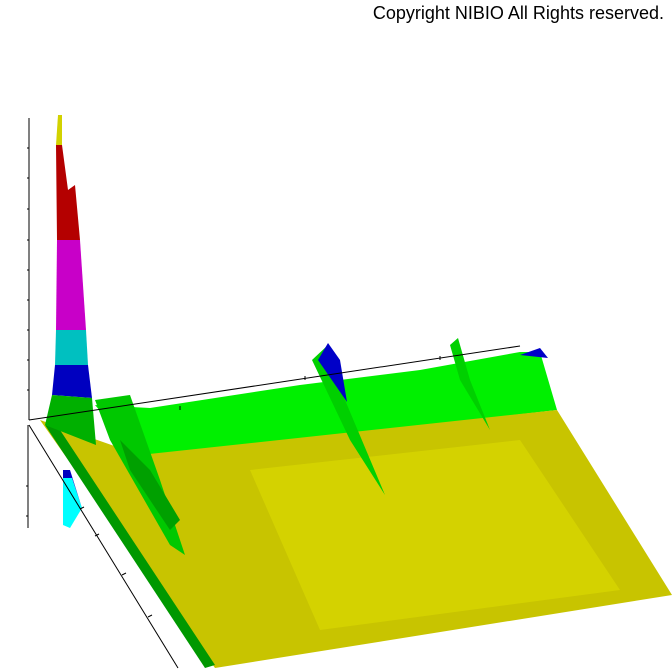 This screenshot has height=672, width=672. Describe the element at coordinates (518, 13) in the screenshot. I see `copyright-notice: Copyright NIBIO All Rights reserved.` at that location.